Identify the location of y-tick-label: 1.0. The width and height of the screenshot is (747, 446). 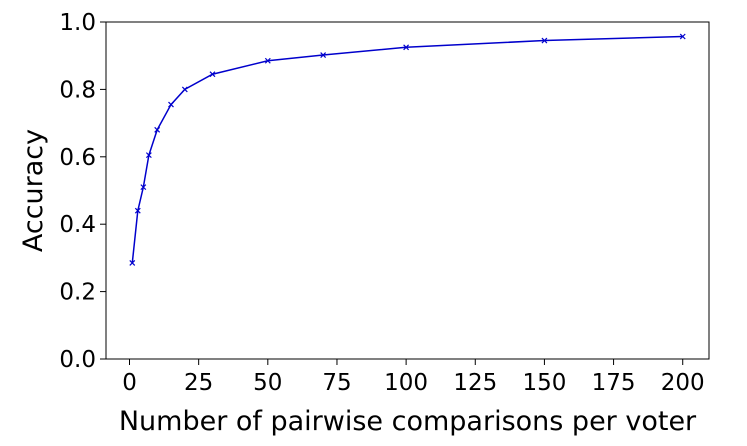
(77, 23).